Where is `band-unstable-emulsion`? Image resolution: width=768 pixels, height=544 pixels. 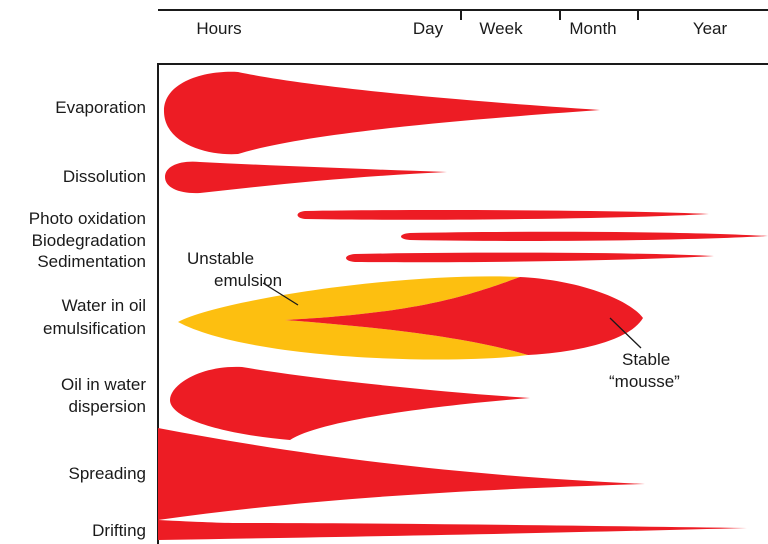
band-unstable-emulsion is located at coordinates (353, 318).